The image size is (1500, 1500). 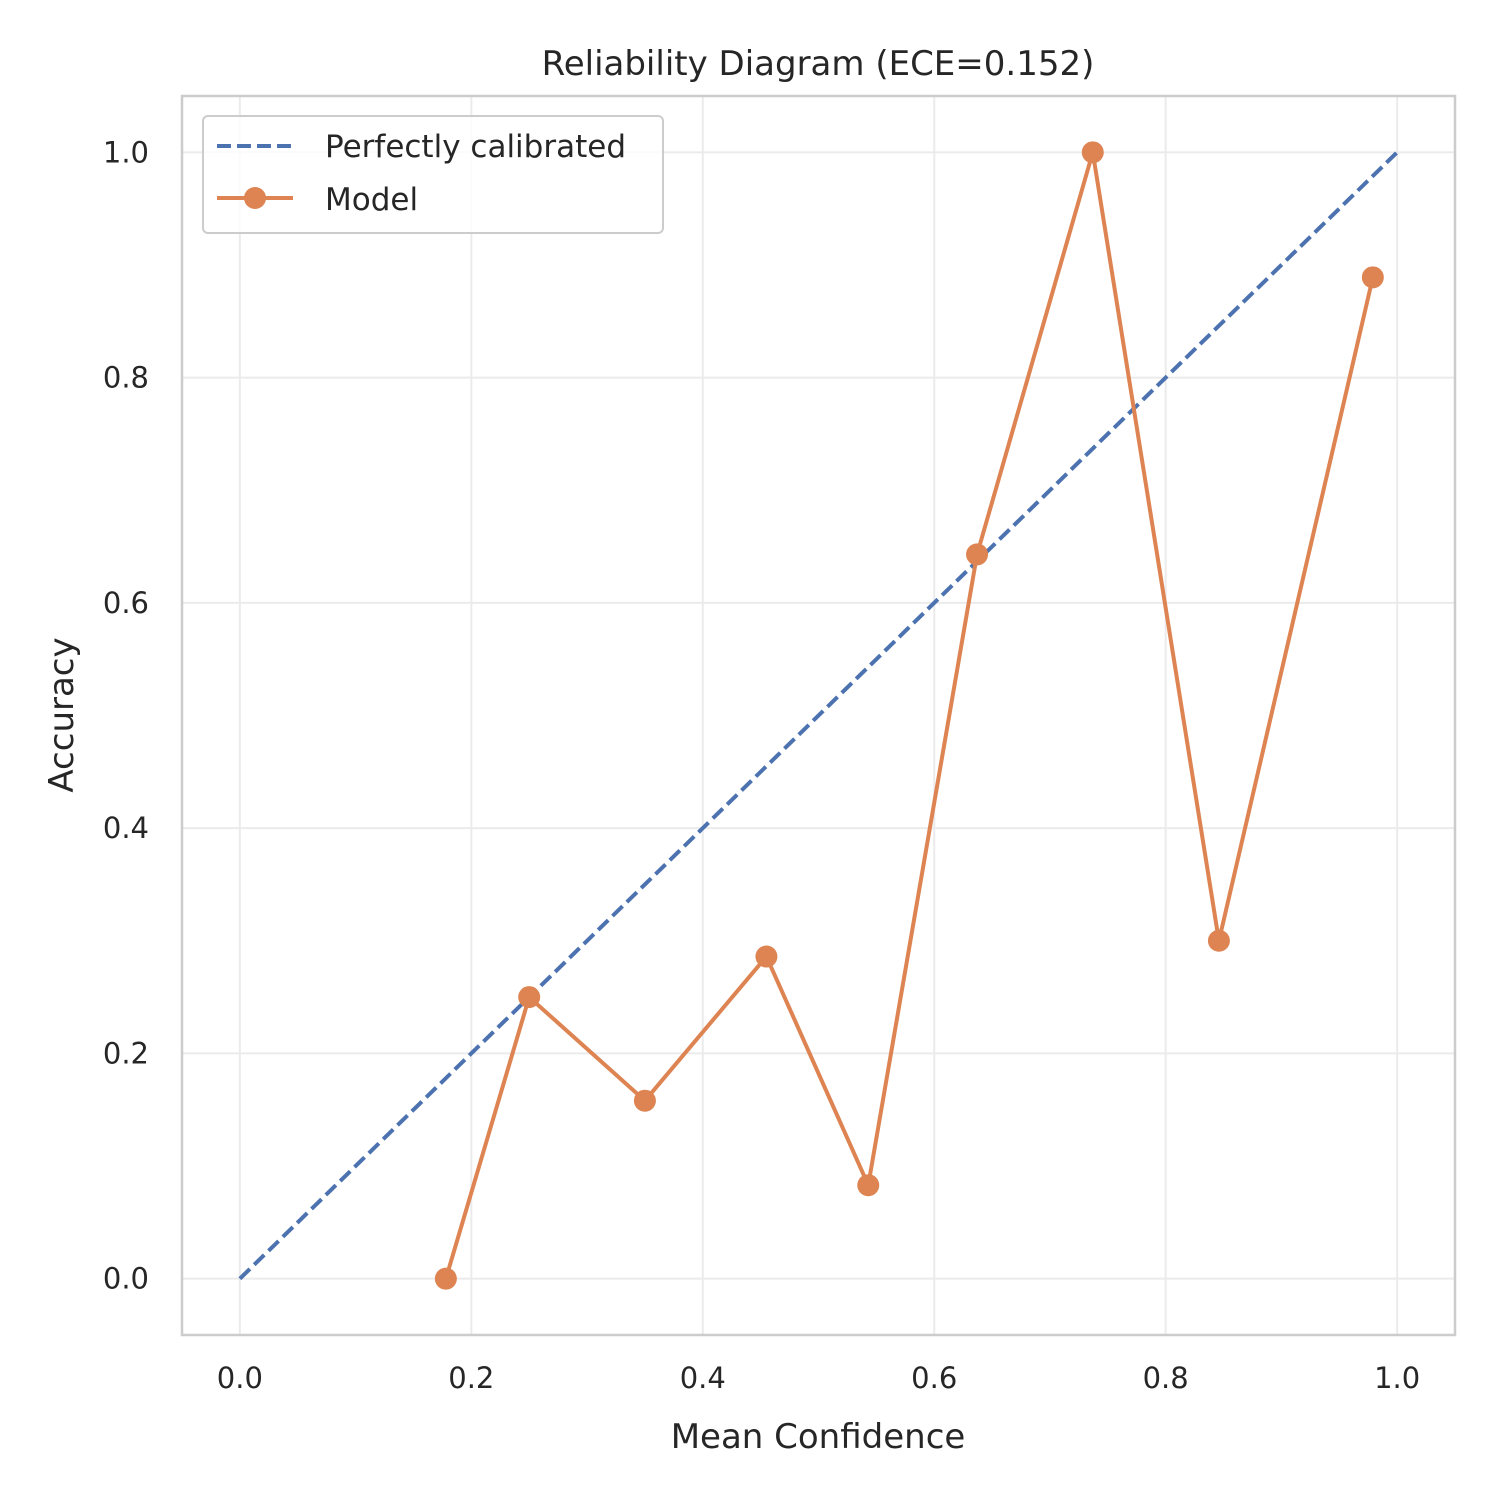 What do you see at coordinates (62, 714) in the screenshot?
I see `y-axis-label: Accuracy` at bounding box center [62, 714].